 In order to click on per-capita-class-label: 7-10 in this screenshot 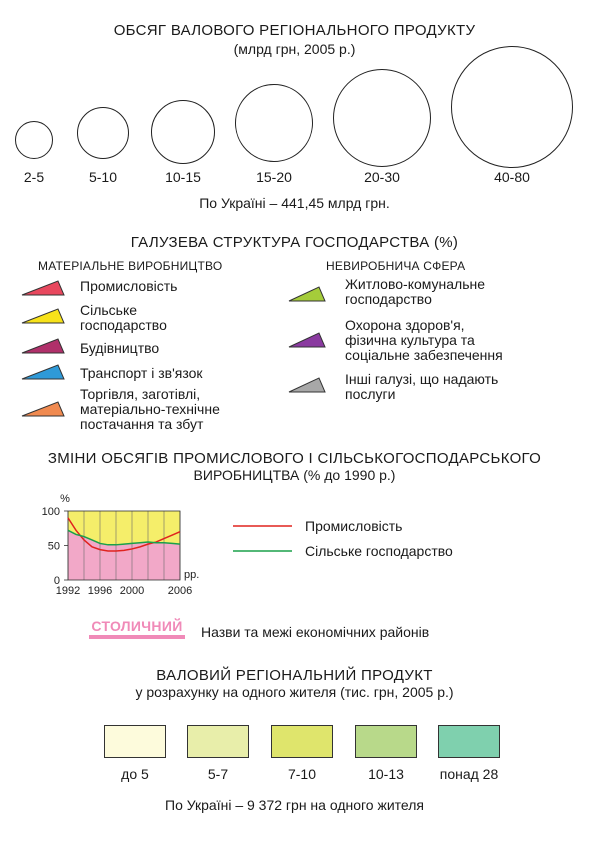, I will do `click(302, 774)`.